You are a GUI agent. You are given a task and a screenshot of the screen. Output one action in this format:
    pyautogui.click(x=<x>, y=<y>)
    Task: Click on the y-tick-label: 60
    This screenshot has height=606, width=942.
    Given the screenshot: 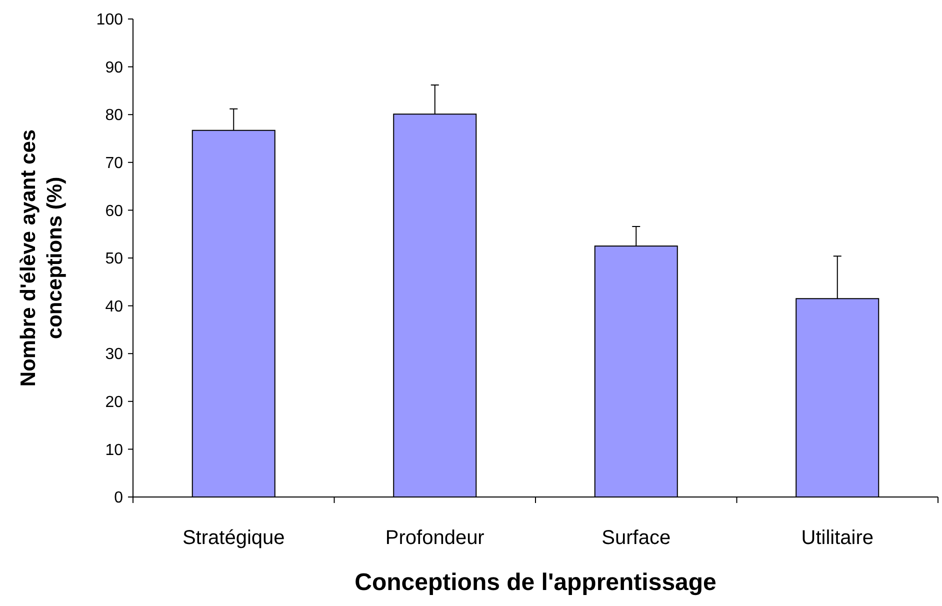 What is the action you would take?
    pyautogui.click(x=114, y=211)
    